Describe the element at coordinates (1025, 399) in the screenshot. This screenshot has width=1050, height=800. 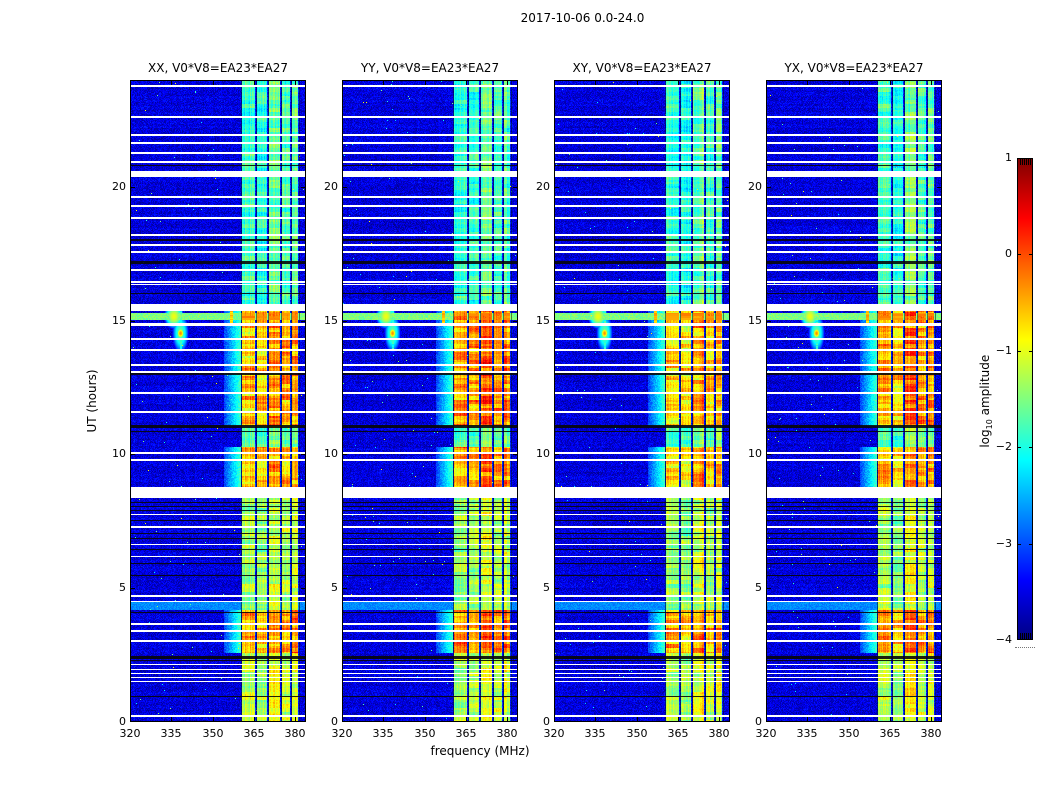
I see `colorbar` at that location.